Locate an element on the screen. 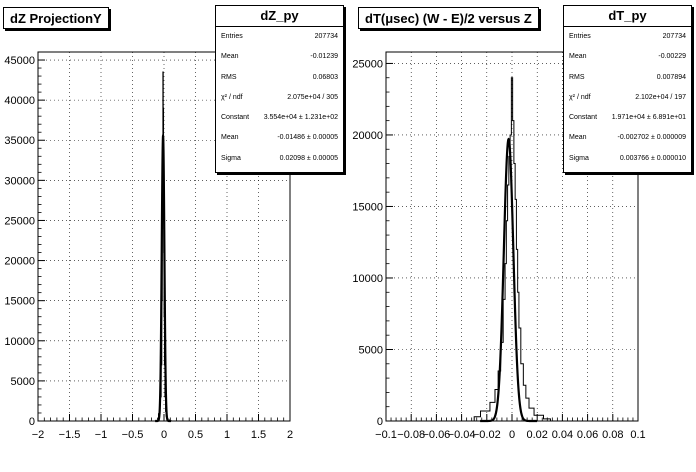 This screenshot has height=472, width=696. stats-row: Sigma 0.003766 ± 0.000010 is located at coordinates (627, 159).